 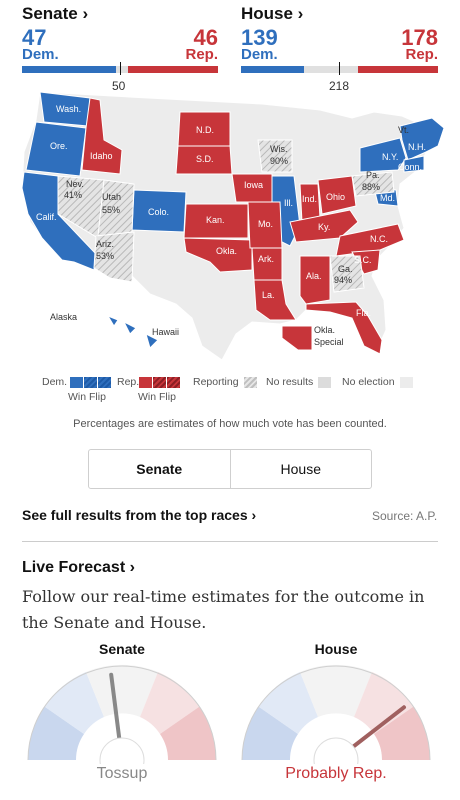 What do you see at coordinates (173, 382) in the screenshot?
I see `legend-rep-flip-swatch` at bounding box center [173, 382].